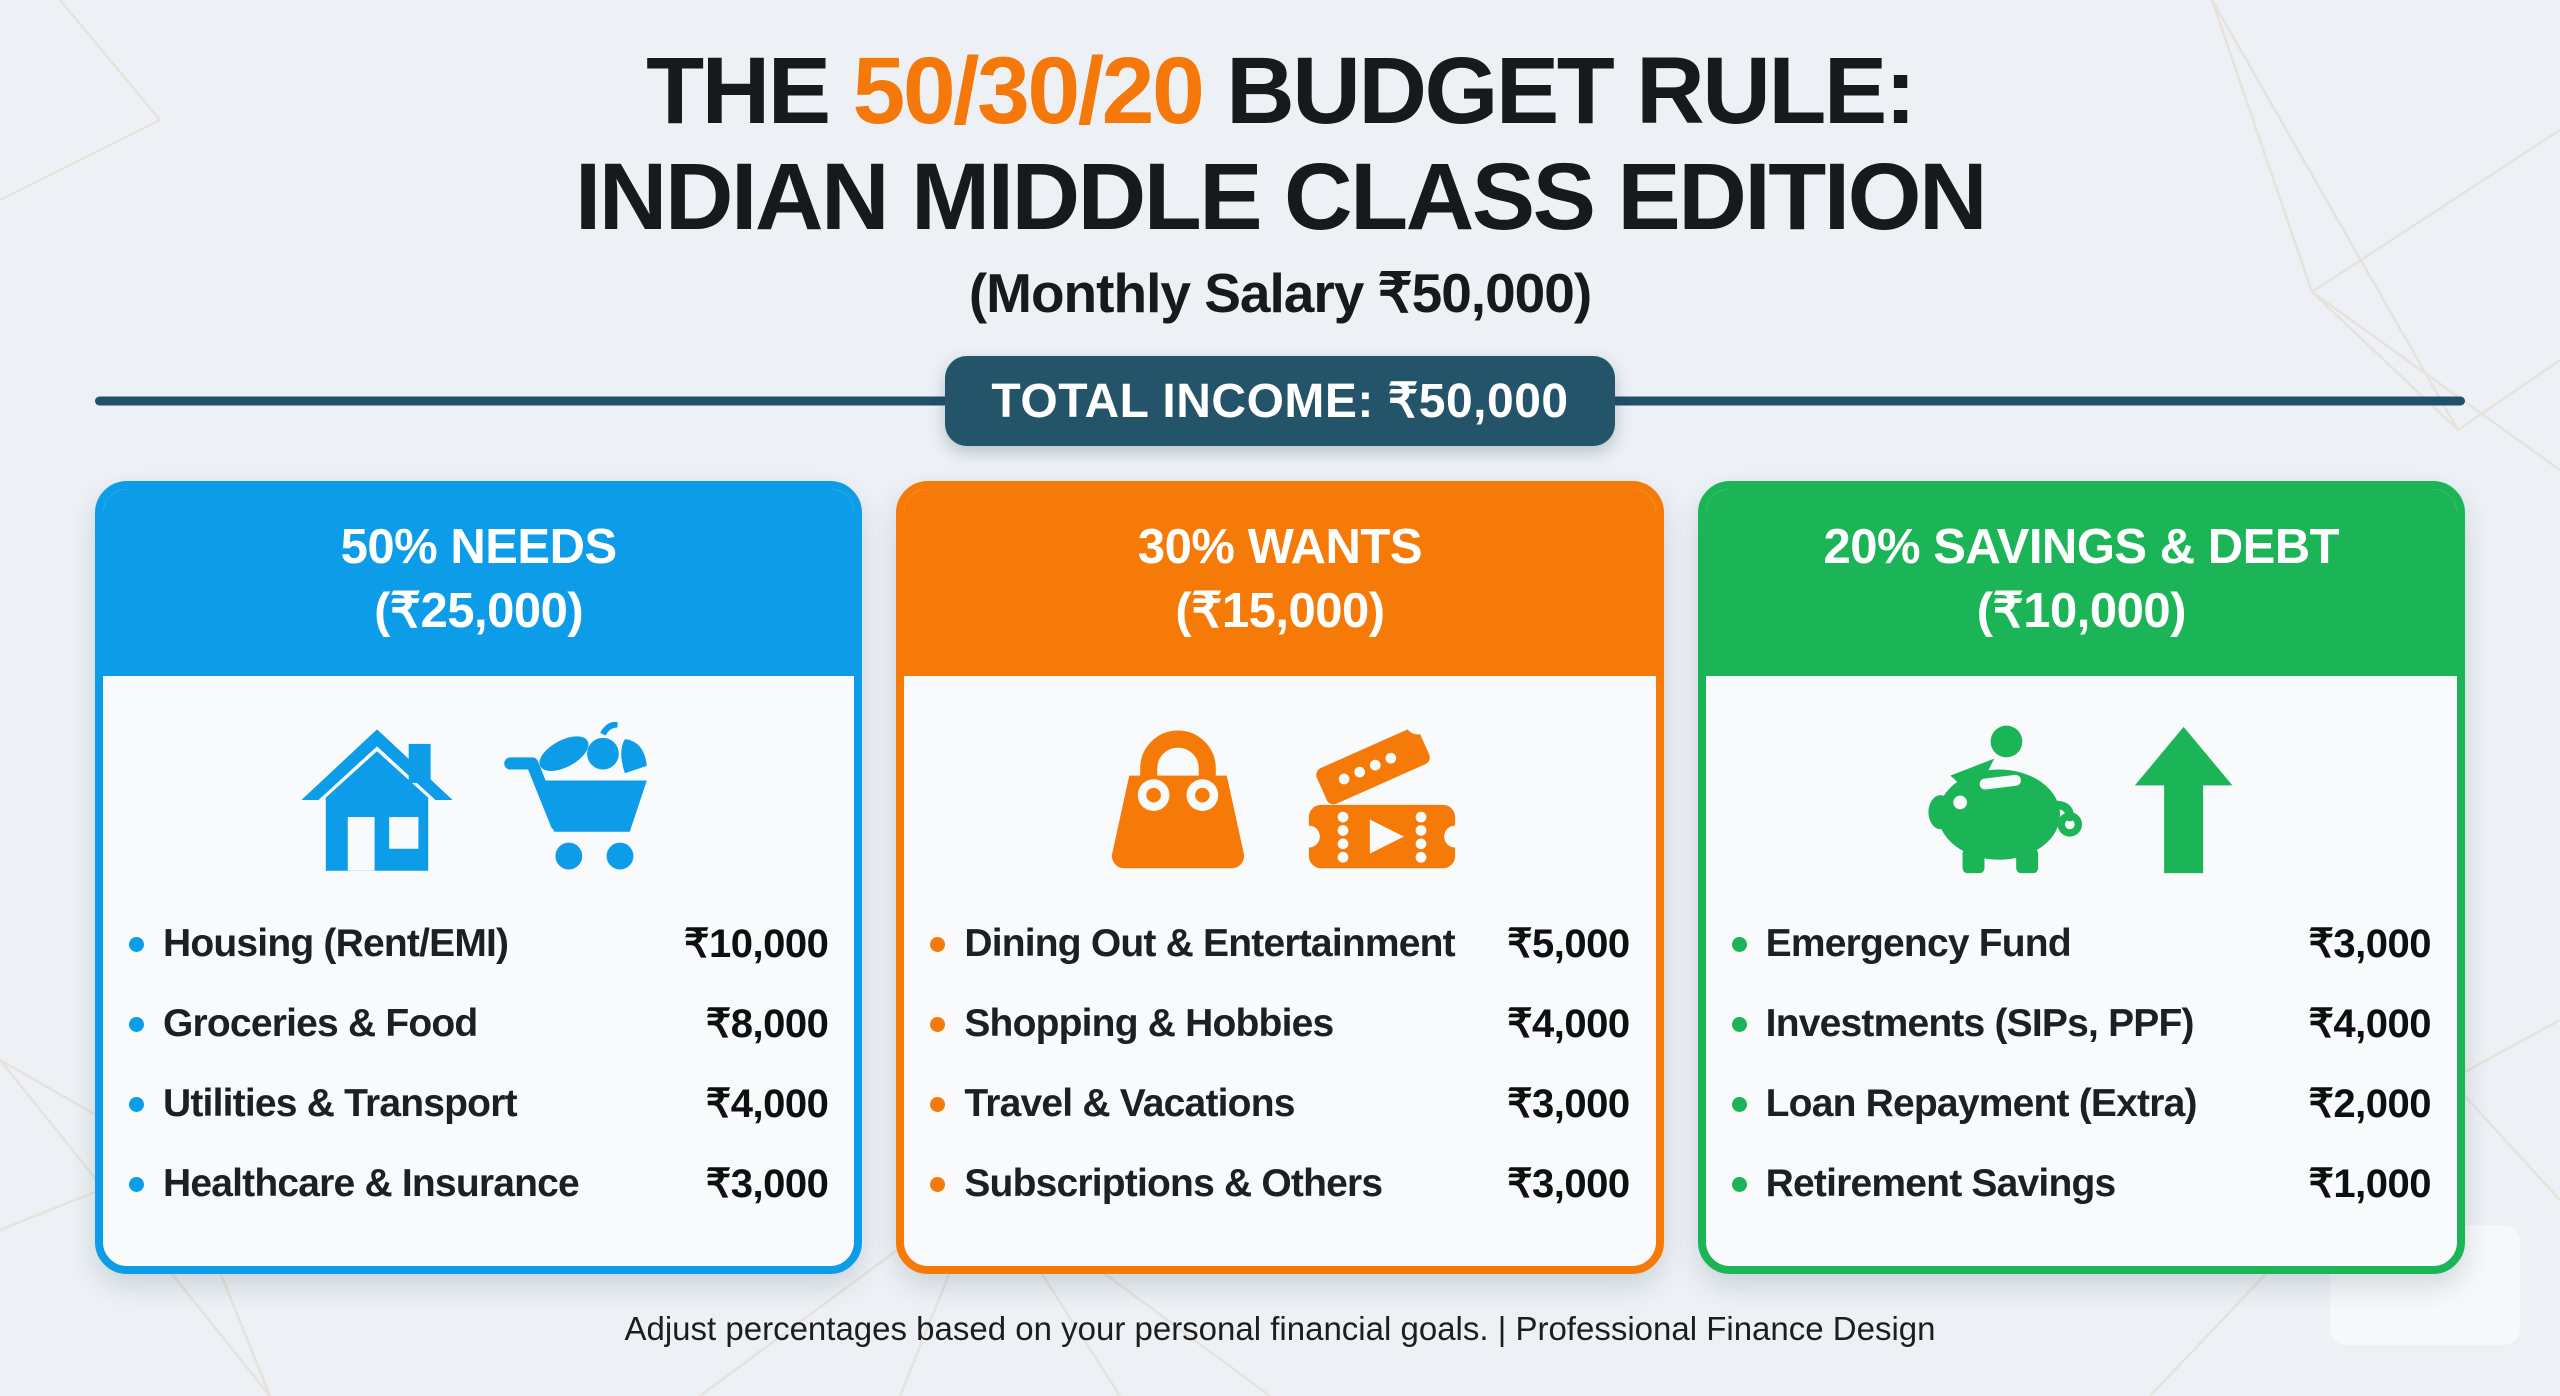 The height and width of the screenshot is (1396, 2560). I want to click on growth-arrow-icon, so click(2183, 800).